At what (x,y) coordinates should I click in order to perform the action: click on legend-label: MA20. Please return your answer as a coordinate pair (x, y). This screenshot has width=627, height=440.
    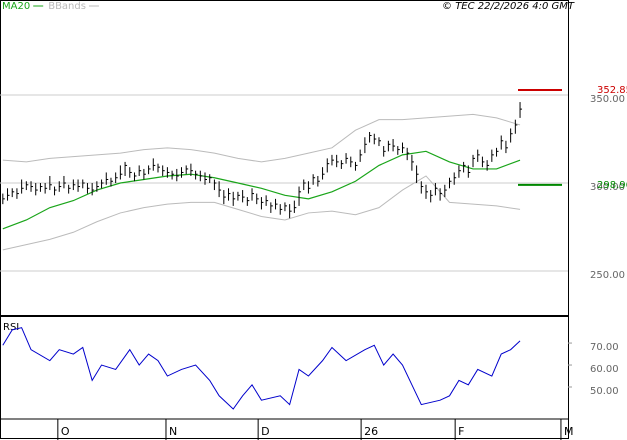
    Looking at the image, I should click on (16, 6).